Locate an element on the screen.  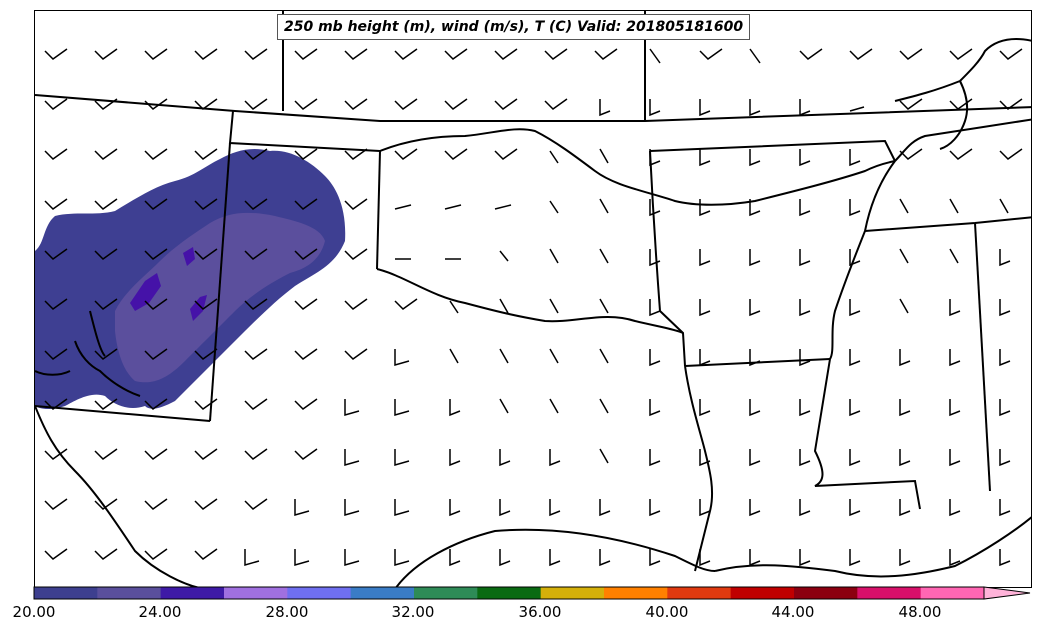
colorbar-tick-label: 44.00 is located at coordinates (793, 612).